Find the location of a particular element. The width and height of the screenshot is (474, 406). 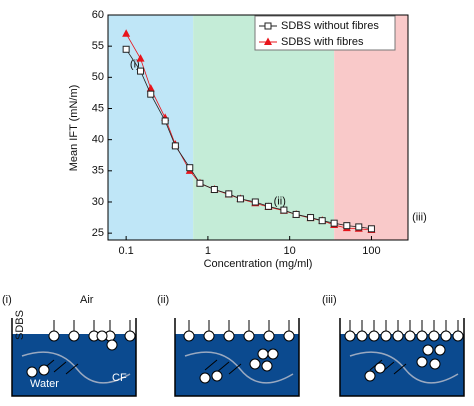

y-tick-label: 45 is located at coordinates (98, 108).